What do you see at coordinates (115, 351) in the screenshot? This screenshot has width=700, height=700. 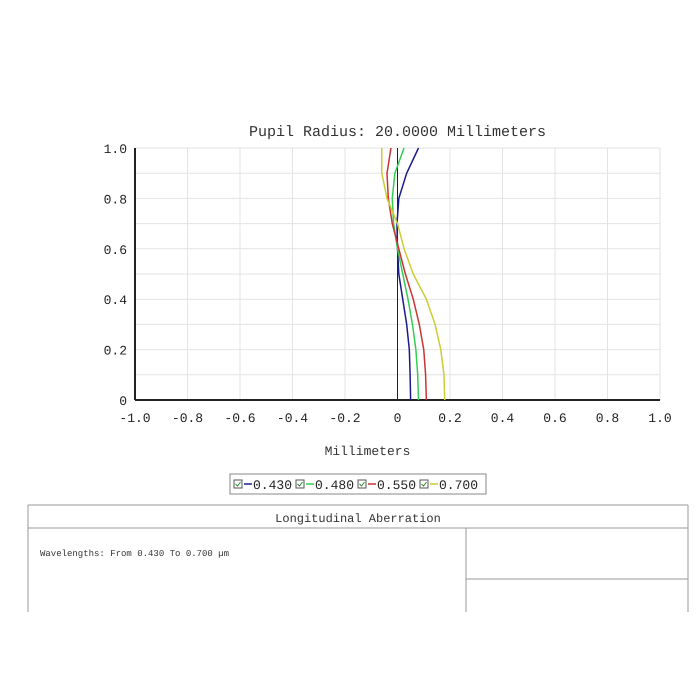 I see `y-tick-label: 0.2` at bounding box center [115, 351].